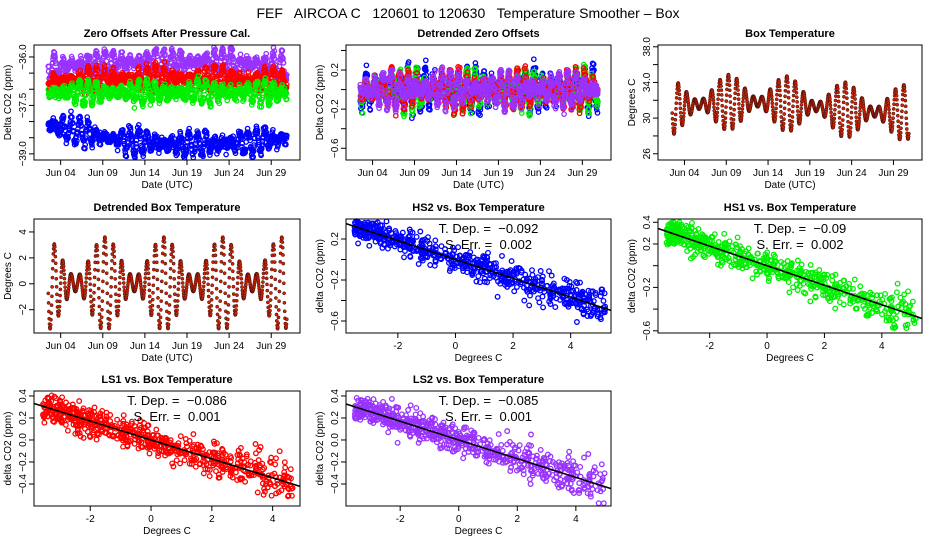 Image resolution: width=936 pixels, height=540 pixels. Describe the element at coordinates (61, 173) in the screenshot. I see `x-tick-label: Jun 04` at that location.